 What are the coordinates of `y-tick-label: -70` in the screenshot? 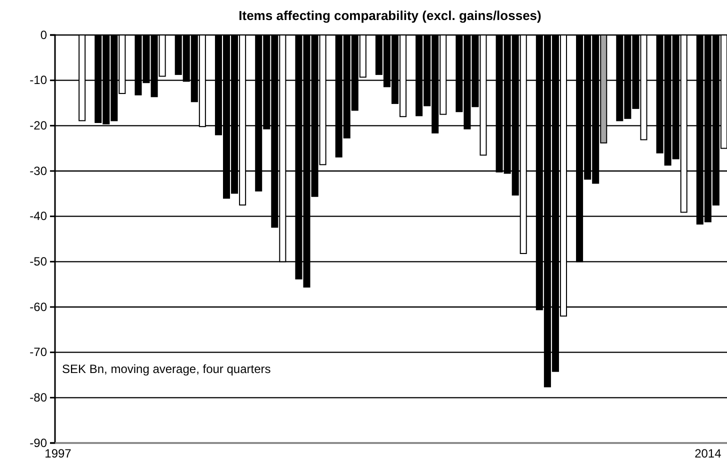 It's located at (39, 352).